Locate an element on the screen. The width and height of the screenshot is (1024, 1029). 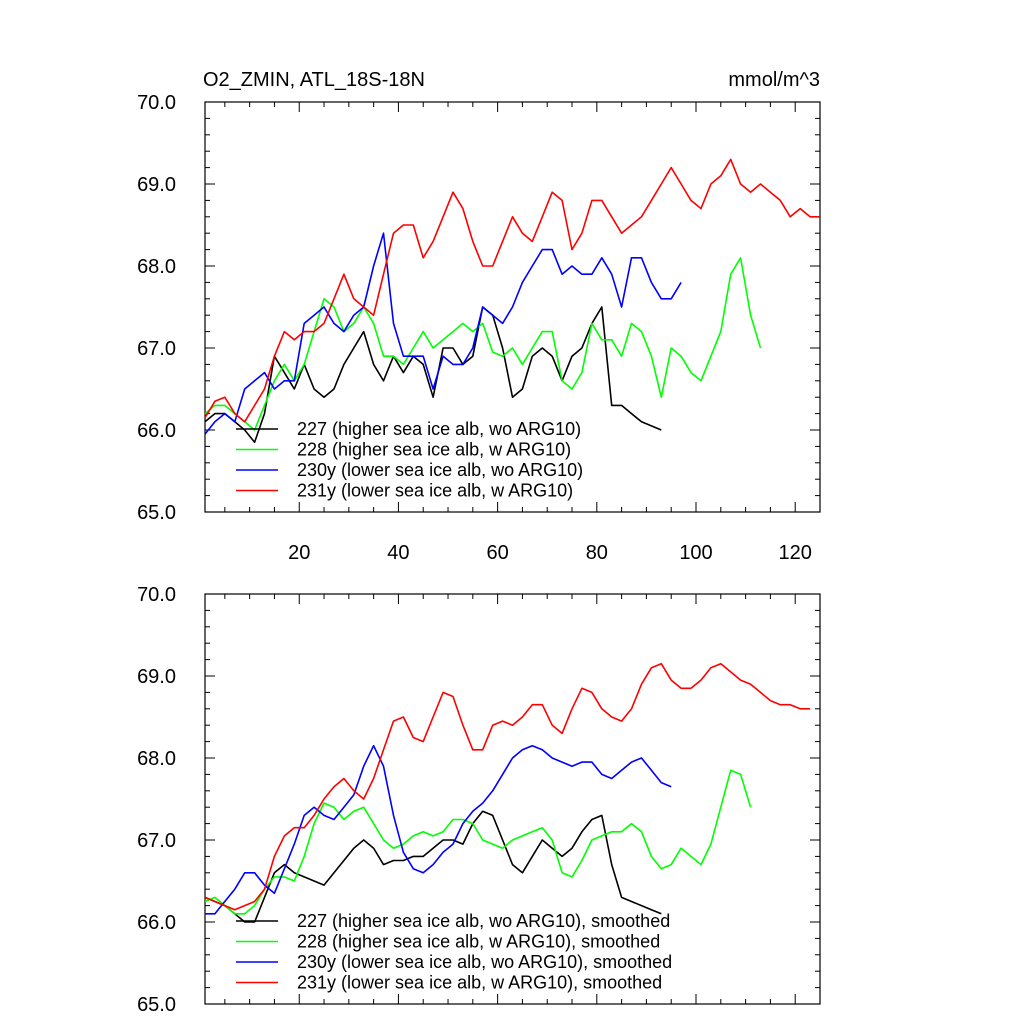
x-tick-label: 120 is located at coordinates (795, 553).